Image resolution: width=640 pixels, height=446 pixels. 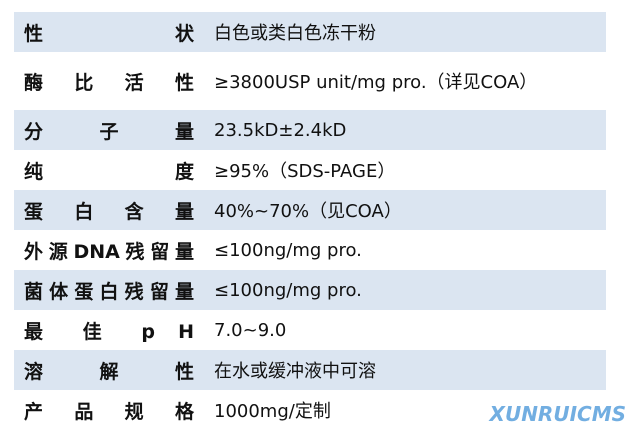 I want to click on table-row: 菌体蛋白残留量 ≤100ng/mg pro., so click(x=310, y=290).